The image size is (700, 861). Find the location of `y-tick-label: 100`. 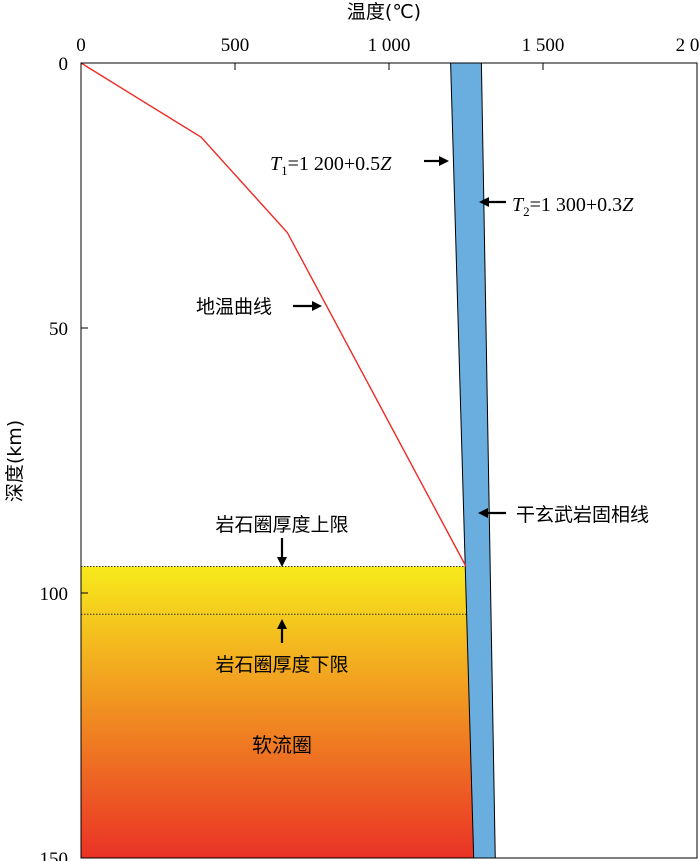

y-tick-label: 100 is located at coordinates (54, 594).